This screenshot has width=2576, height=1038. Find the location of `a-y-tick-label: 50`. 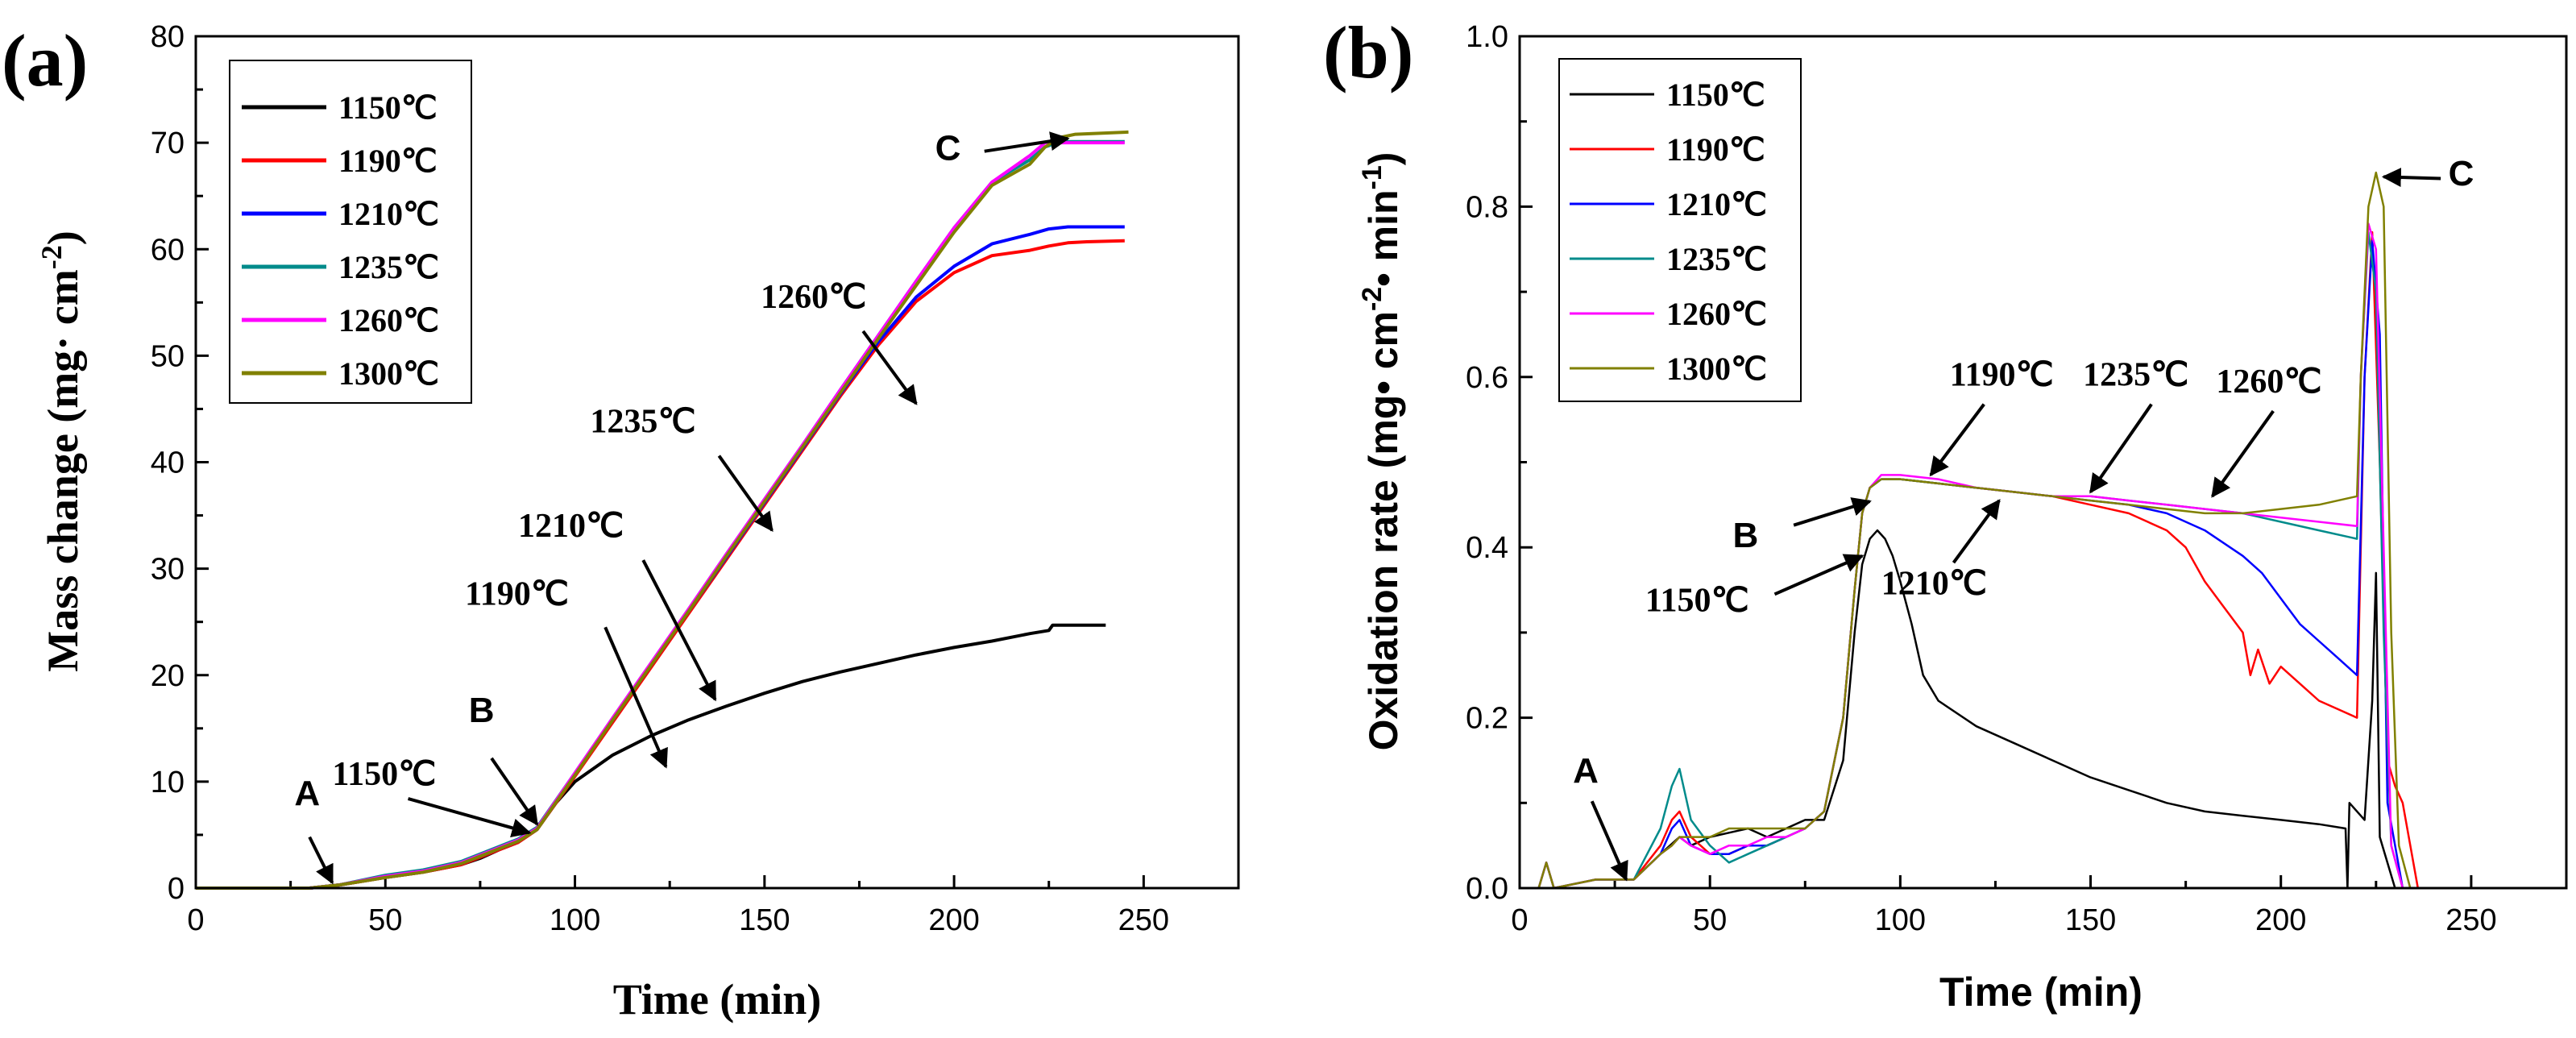

a-y-tick-label: 50 is located at coordinates (168, 356).